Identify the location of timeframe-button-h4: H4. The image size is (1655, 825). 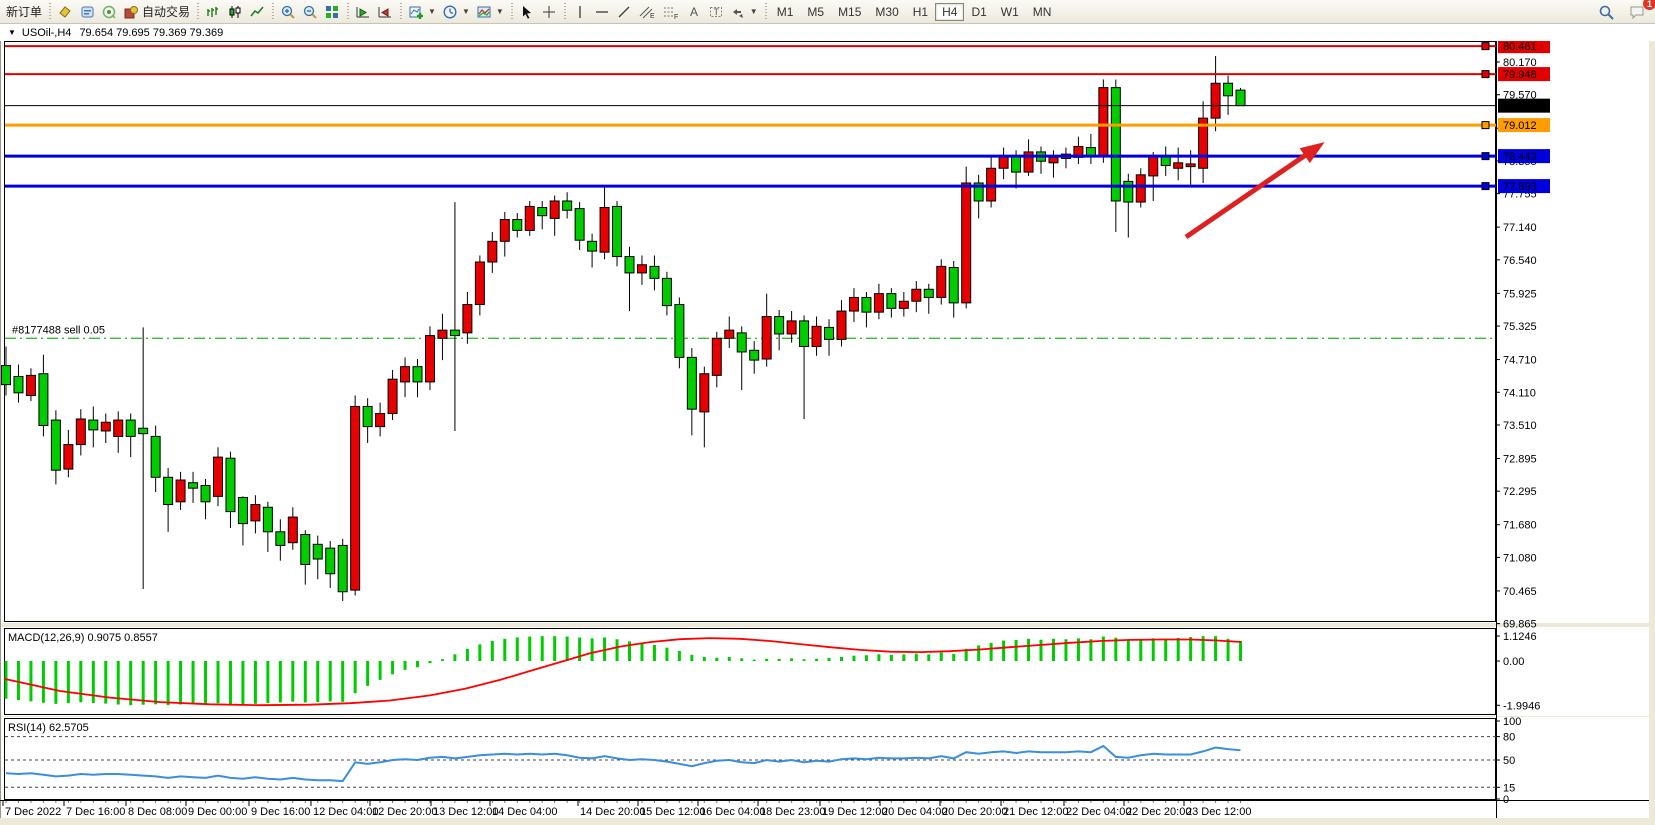
(950, 11).